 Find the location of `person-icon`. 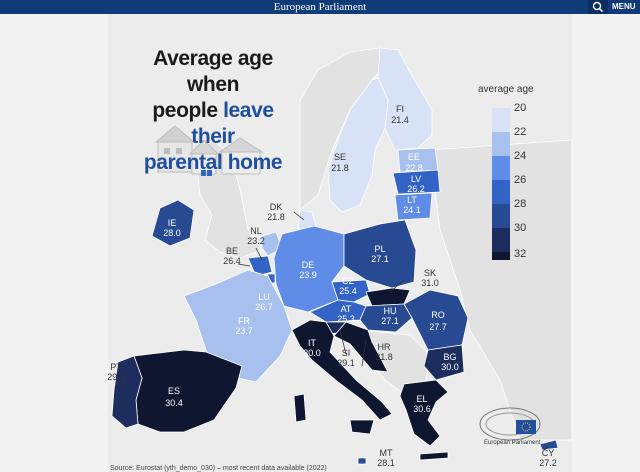

person-icon is located at coordinates (203, 173).